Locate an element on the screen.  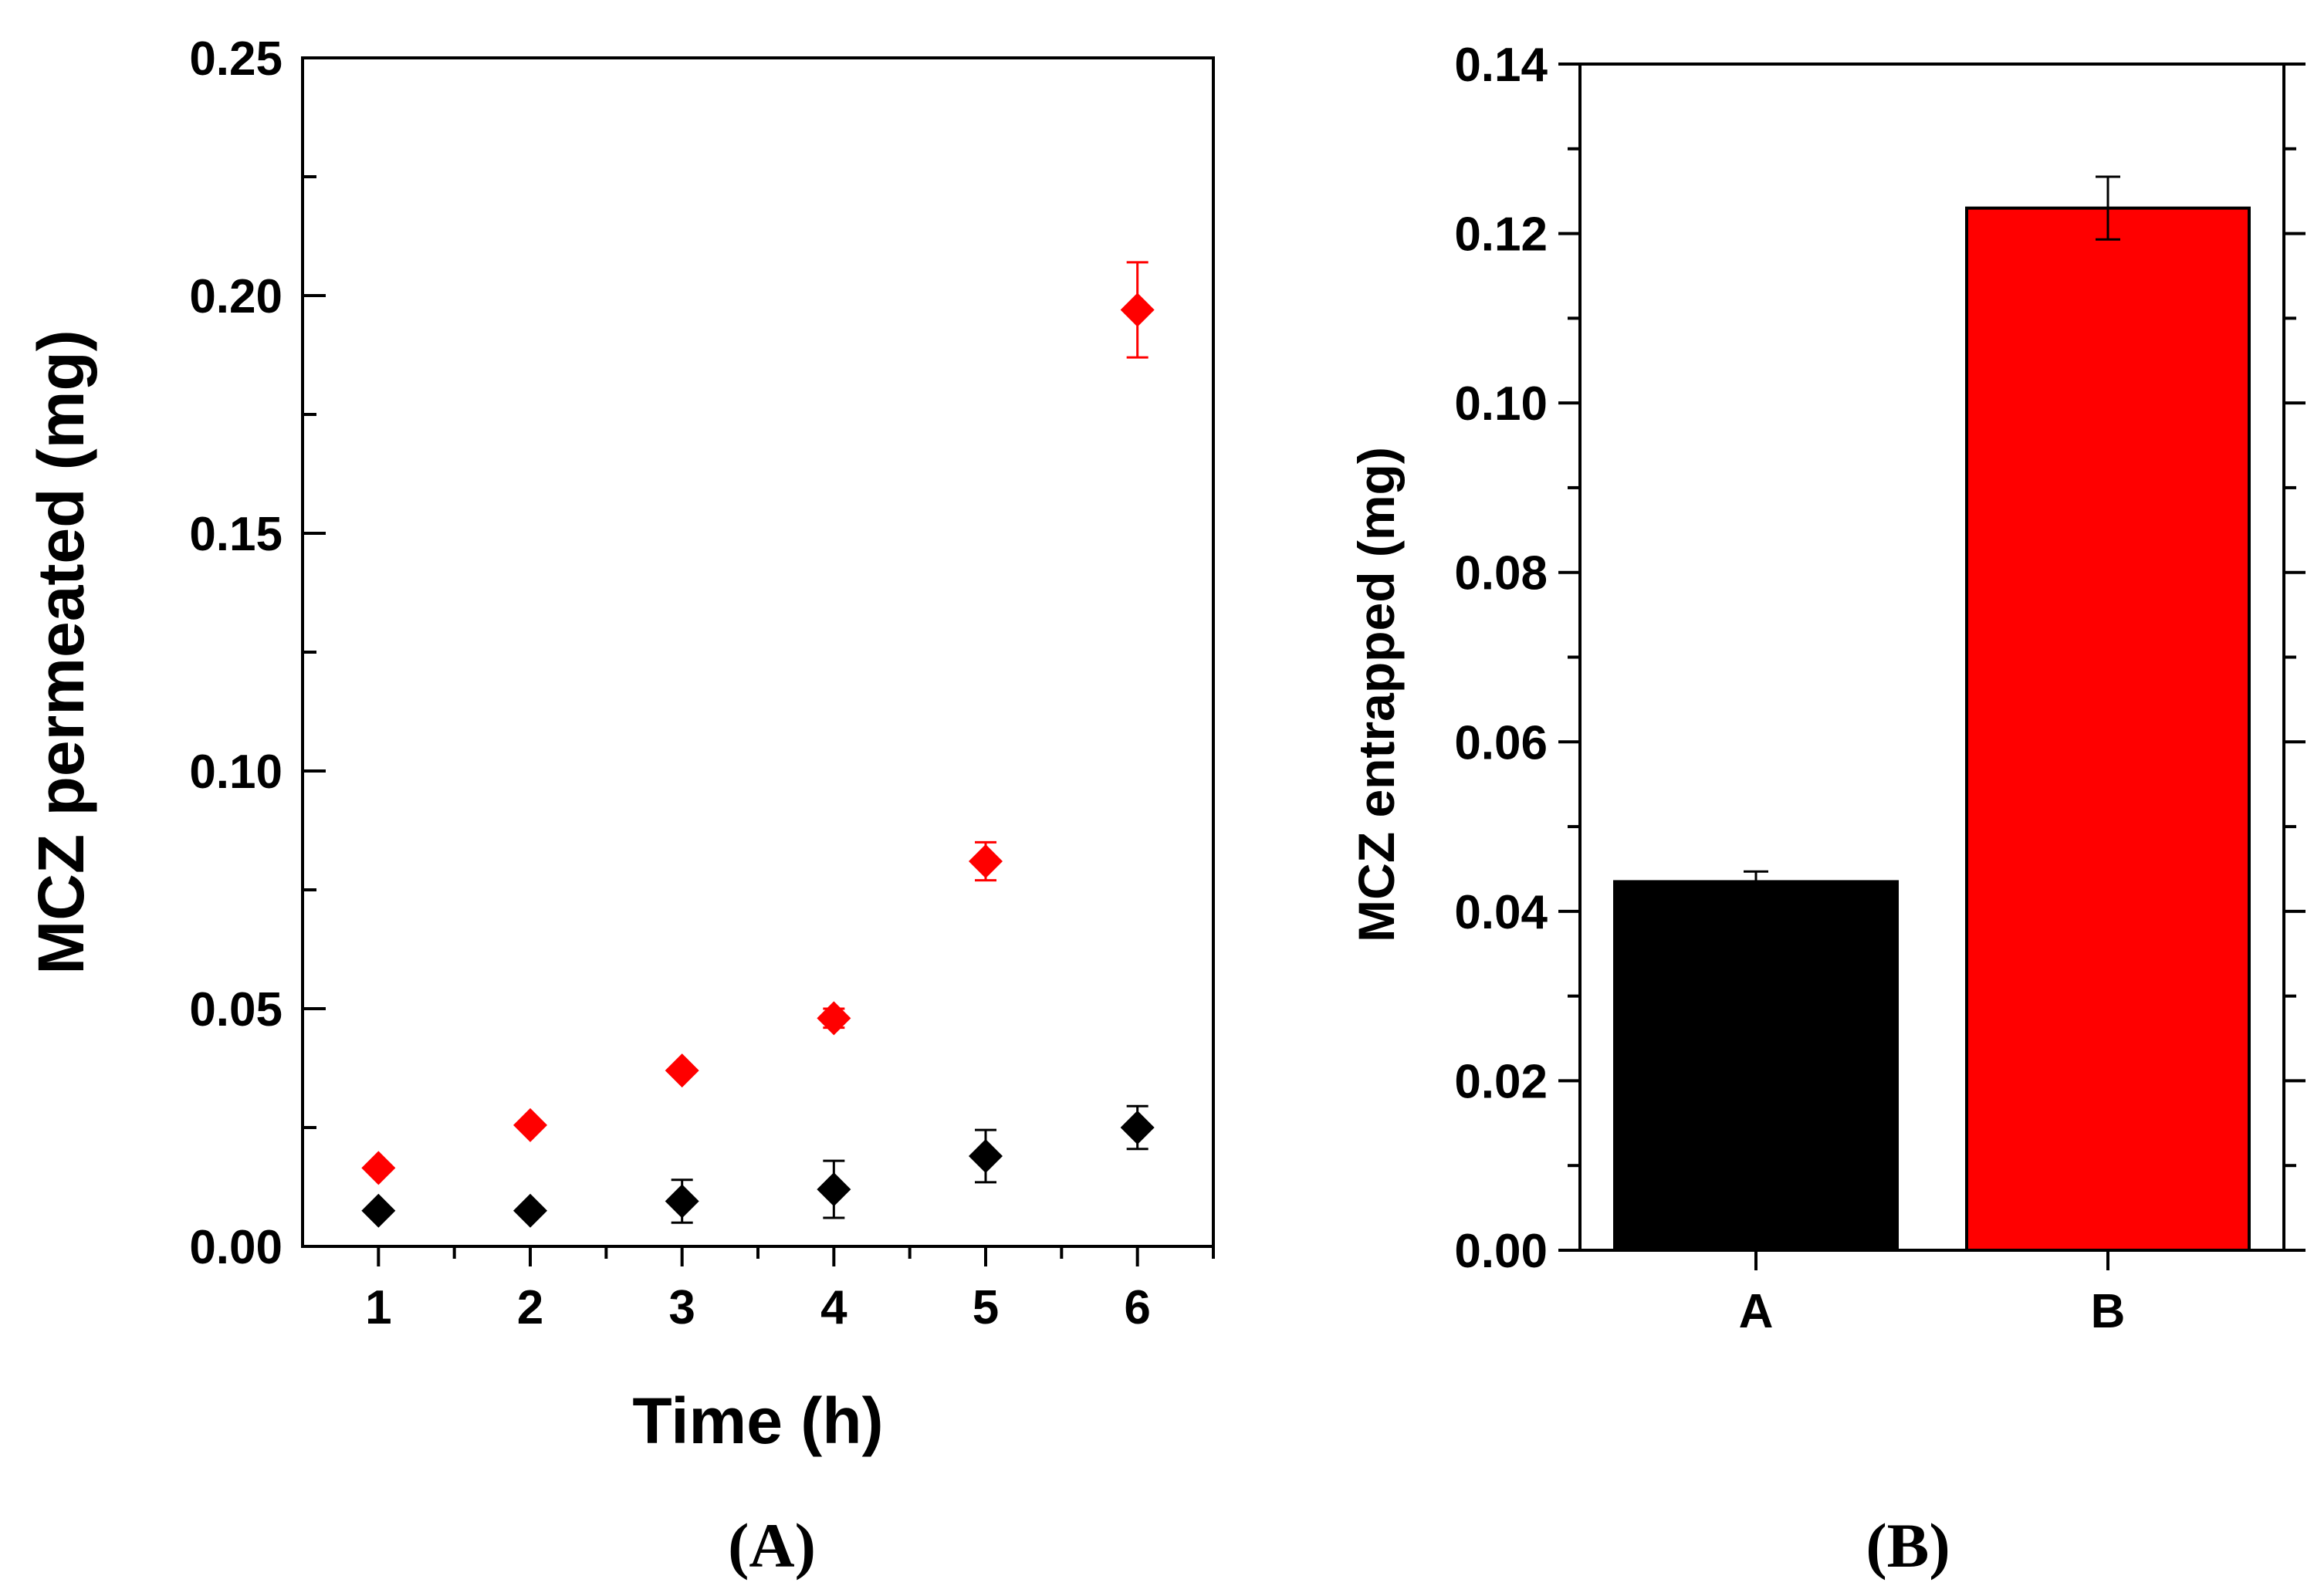
y-tick-label: 0.02 is located at coordinates (1501, 1081).